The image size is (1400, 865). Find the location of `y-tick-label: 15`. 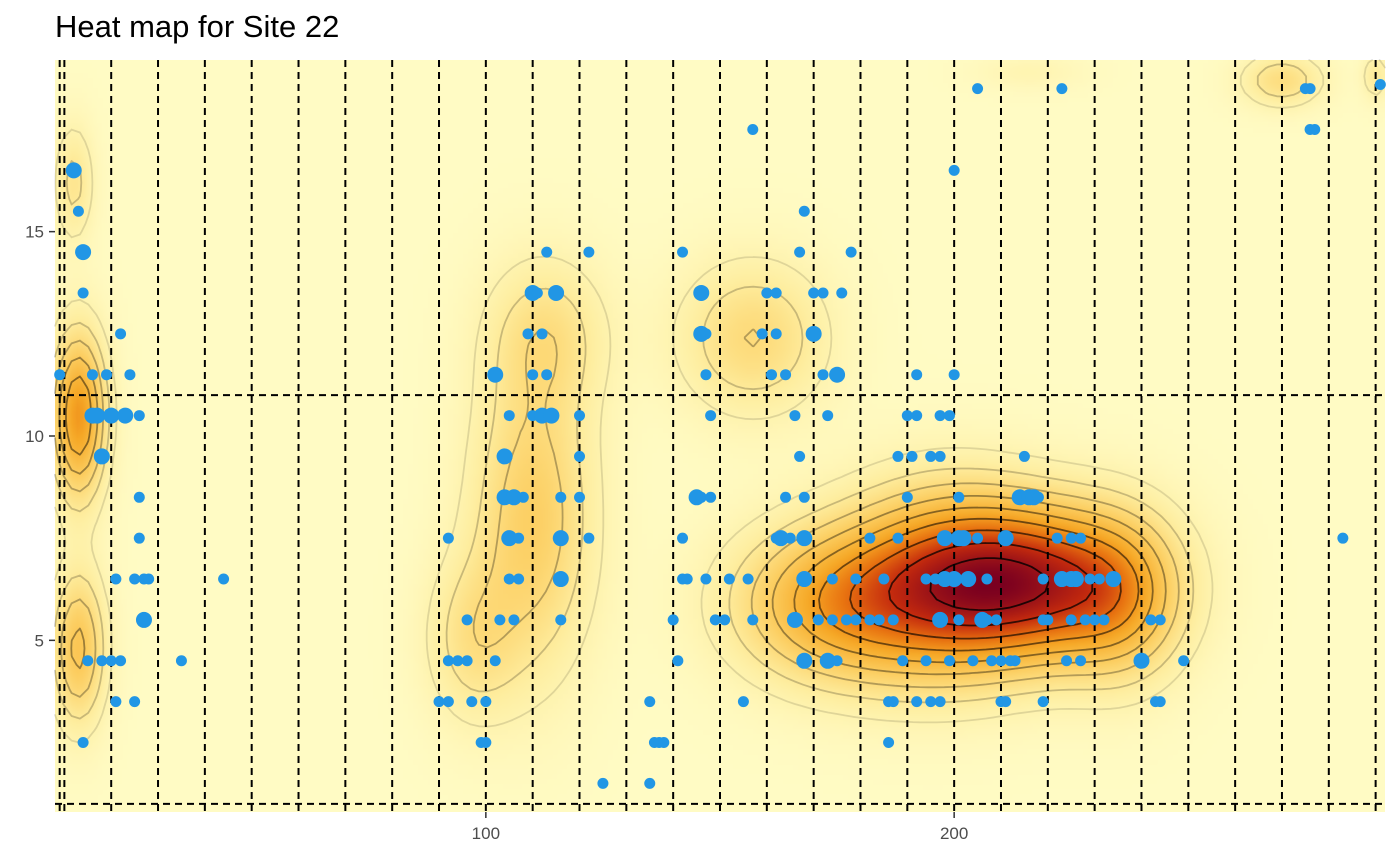

y-tick-label: 15 is located at coordinates (34, 232).